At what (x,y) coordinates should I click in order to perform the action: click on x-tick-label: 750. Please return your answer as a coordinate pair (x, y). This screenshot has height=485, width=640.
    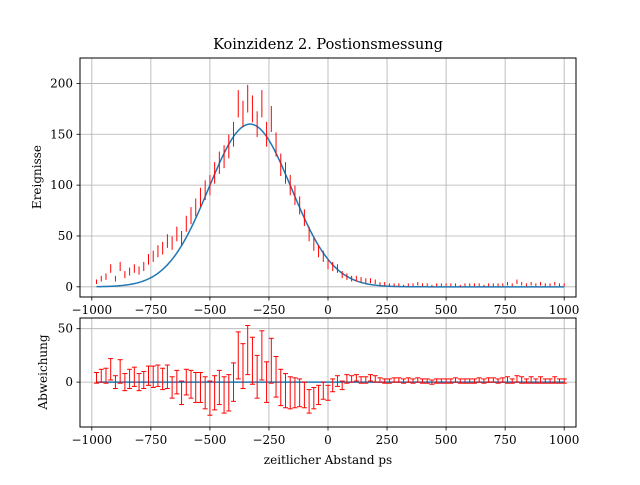
    Looking at the image, I should click on (505, 440).